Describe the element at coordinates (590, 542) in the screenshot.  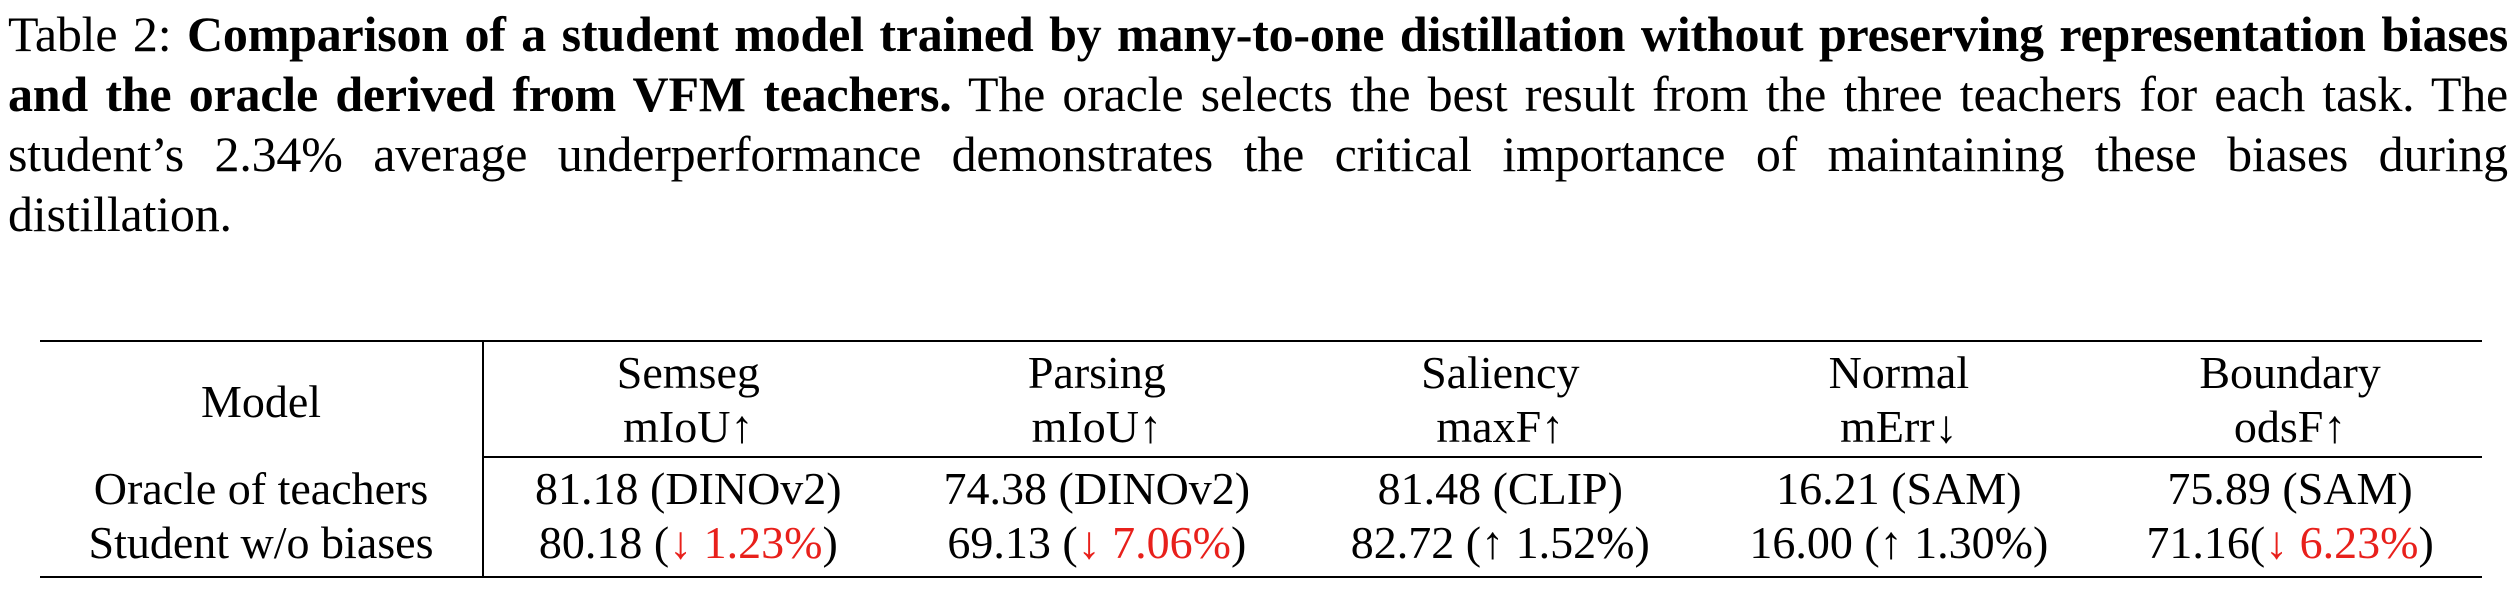
I see `cell-value: 80.18` at that location.